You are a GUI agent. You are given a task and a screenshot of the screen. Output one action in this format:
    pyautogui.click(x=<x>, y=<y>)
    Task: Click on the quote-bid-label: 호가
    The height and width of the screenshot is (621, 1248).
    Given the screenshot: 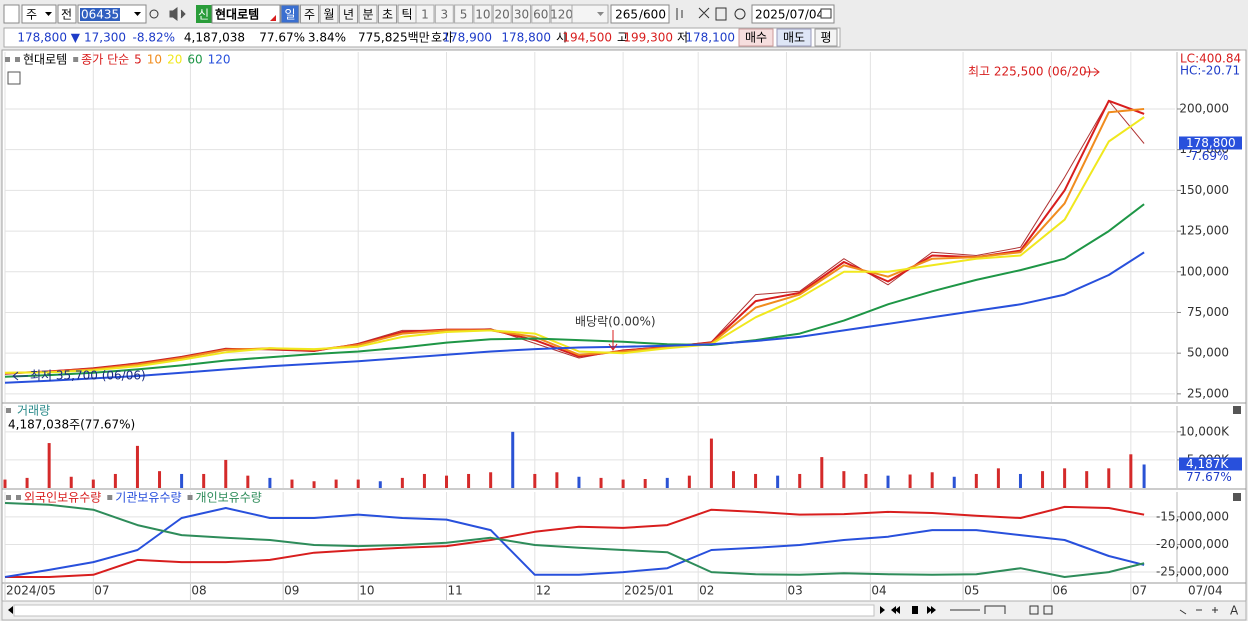 What is the action you would take?
    pyautogui.click(x=442, y=38)
    